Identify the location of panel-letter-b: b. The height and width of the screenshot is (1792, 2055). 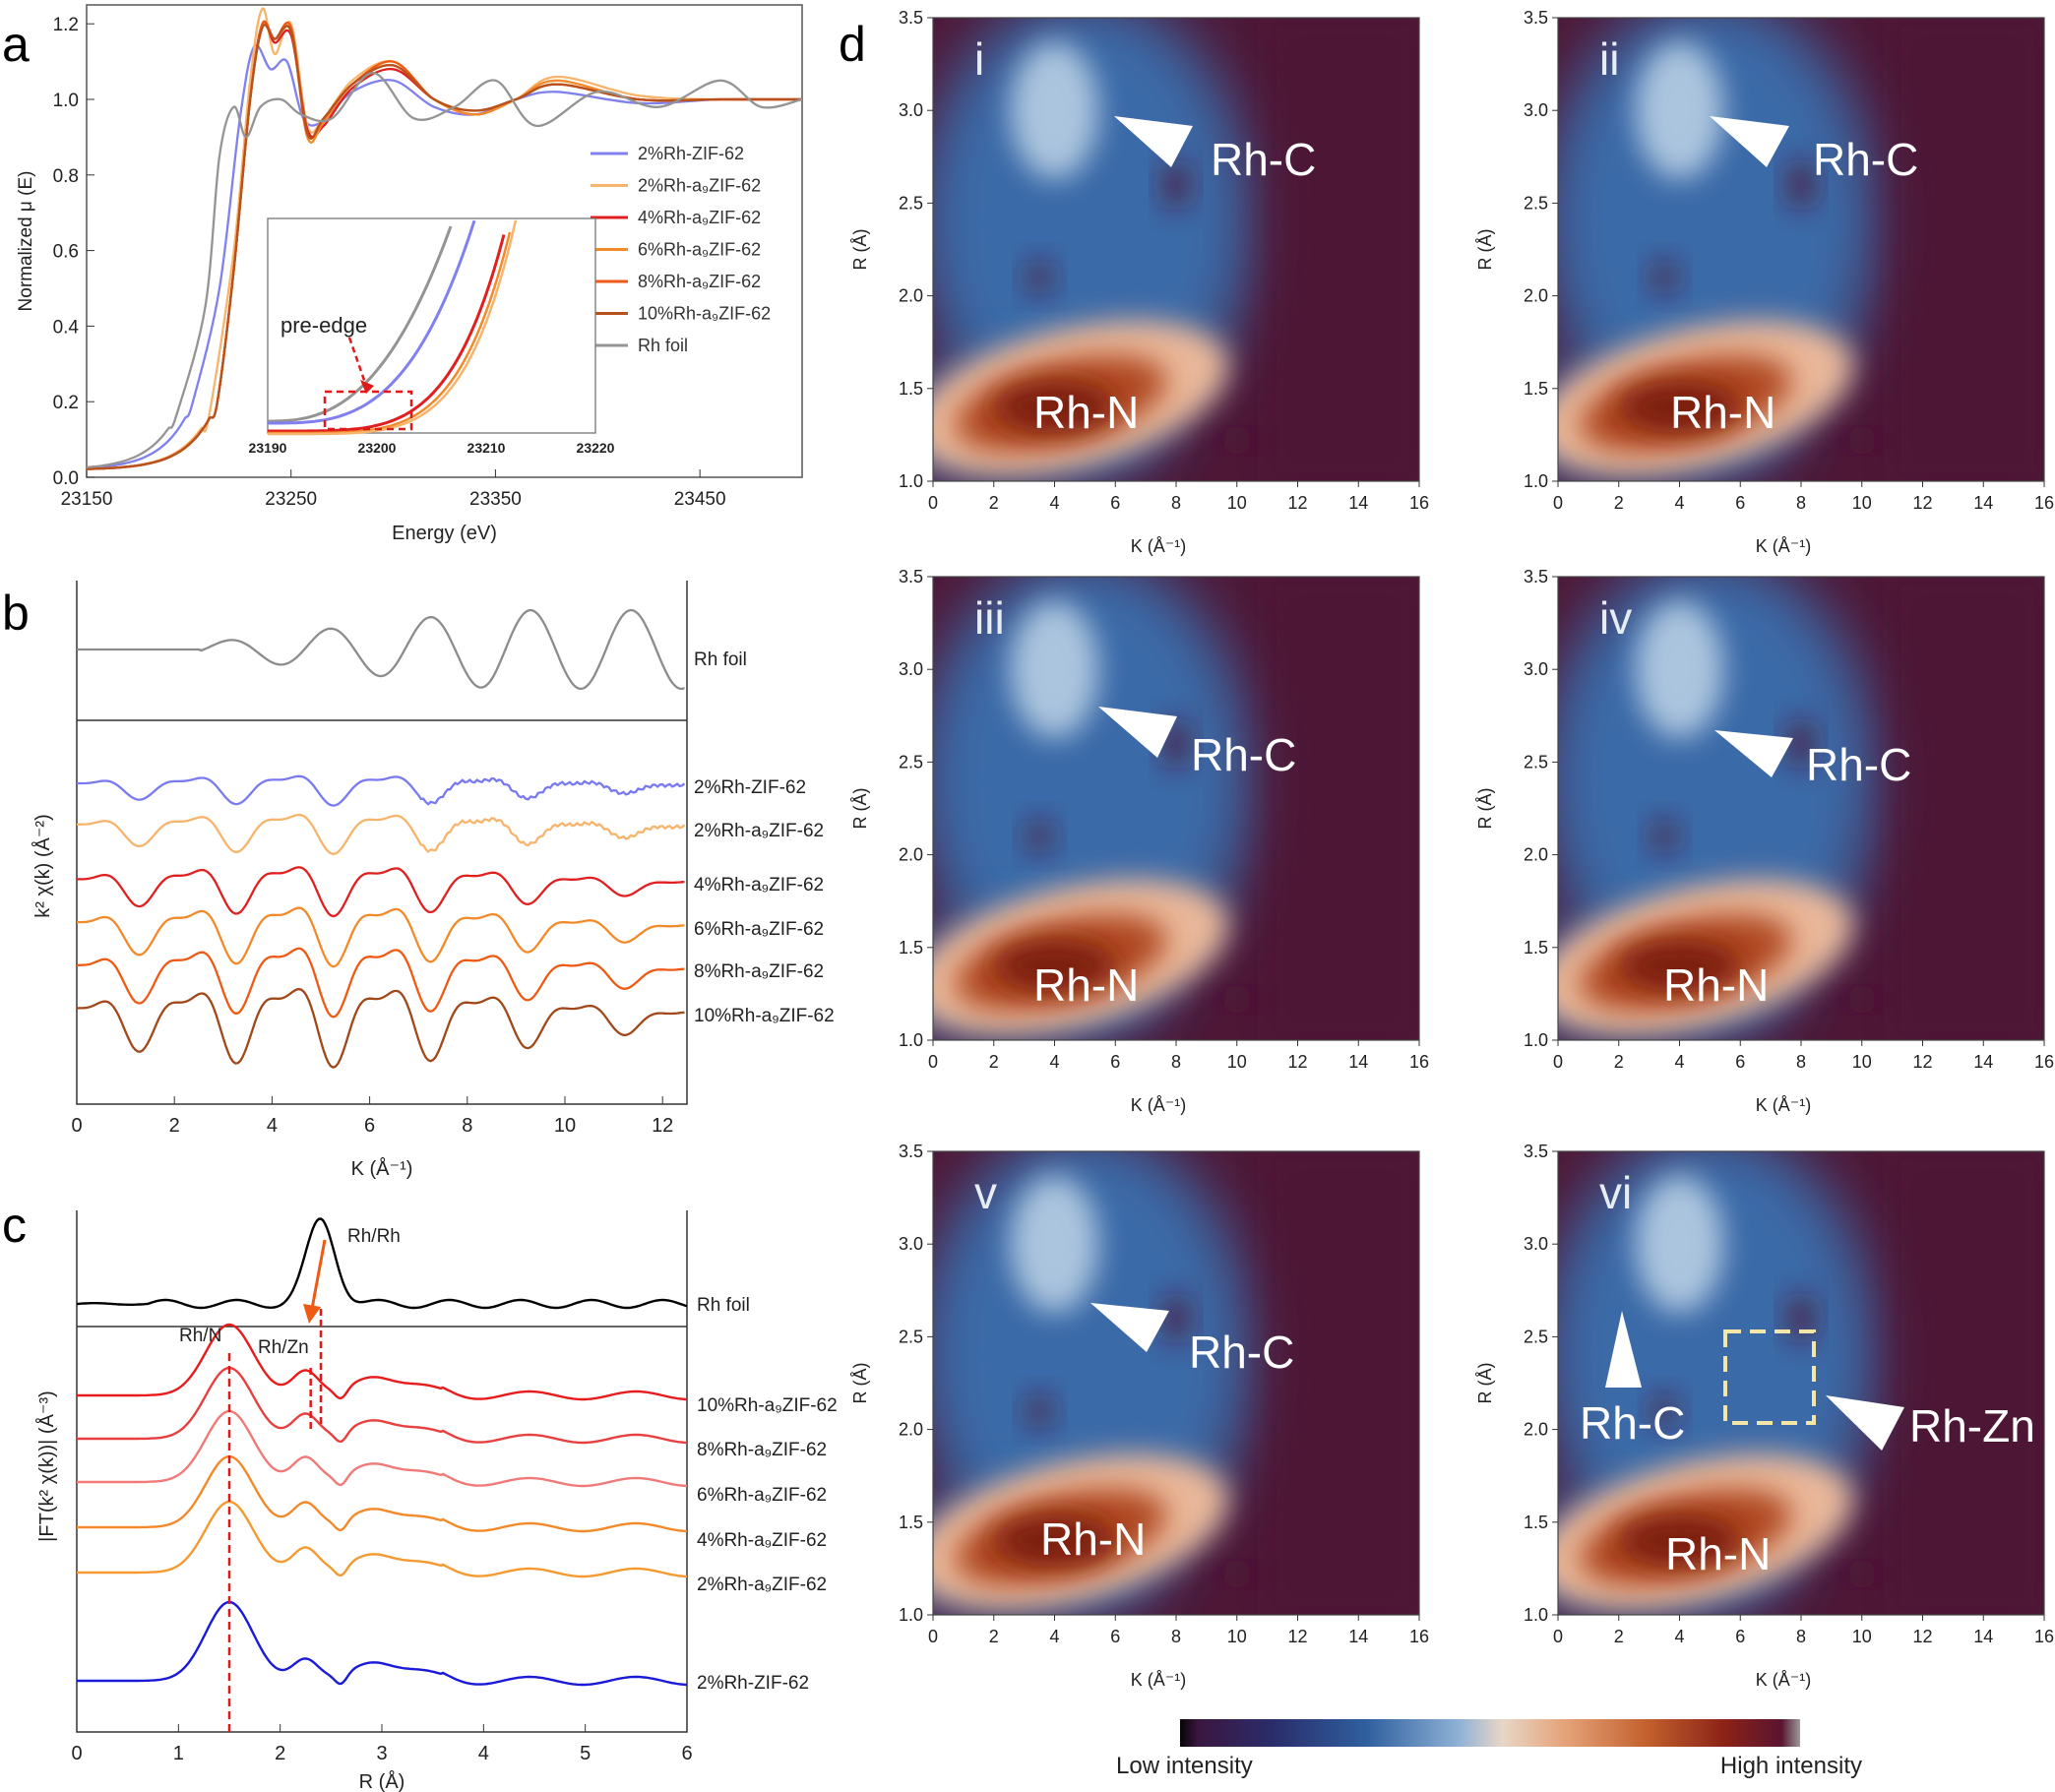
(16, 613).